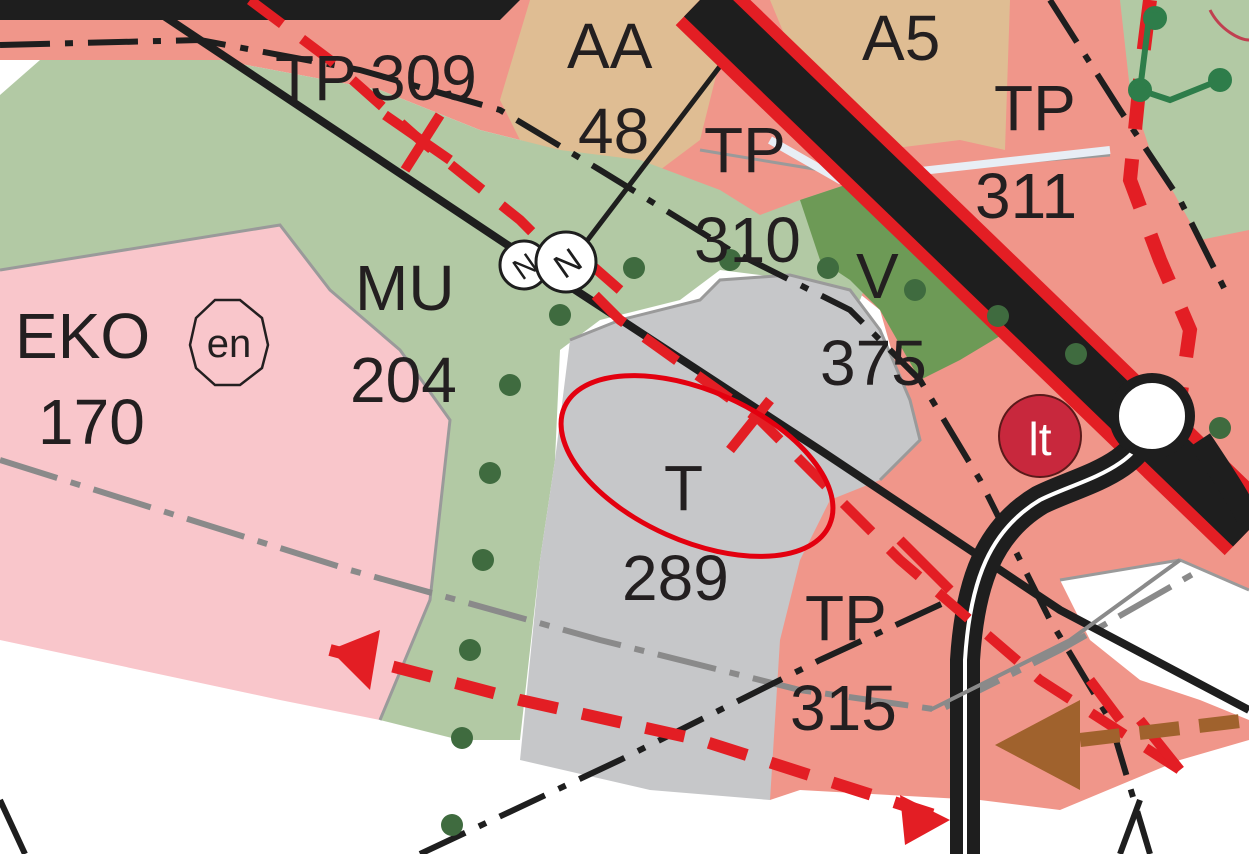 This screenshot has height=854, width=1249. Describe the element at coordinates (925, 820) in the screenshot. I see `red-arrow-right` at that location.